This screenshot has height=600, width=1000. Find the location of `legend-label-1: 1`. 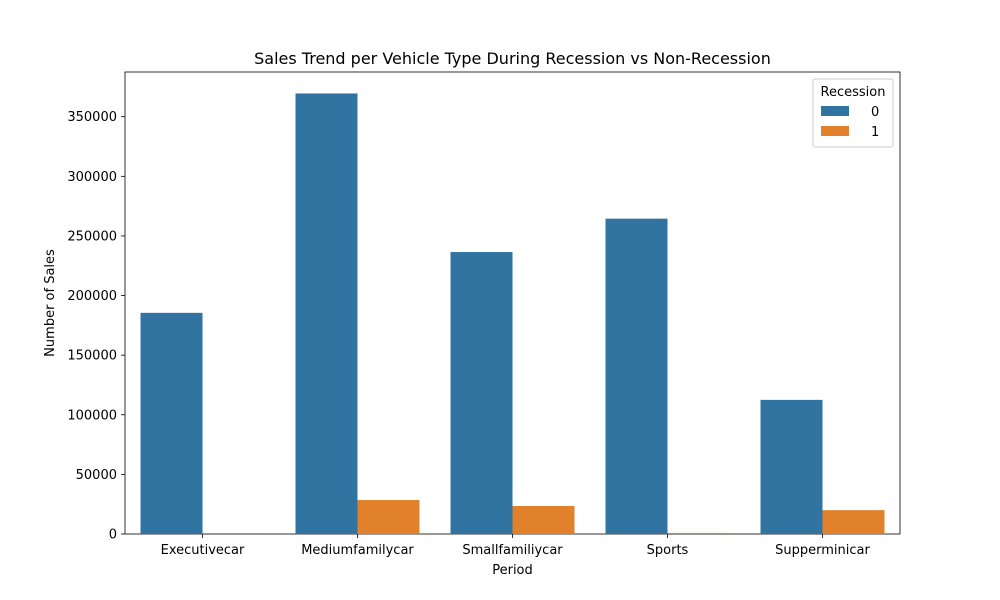

legend-label-1: 1 is located at coordinates (875, 132).